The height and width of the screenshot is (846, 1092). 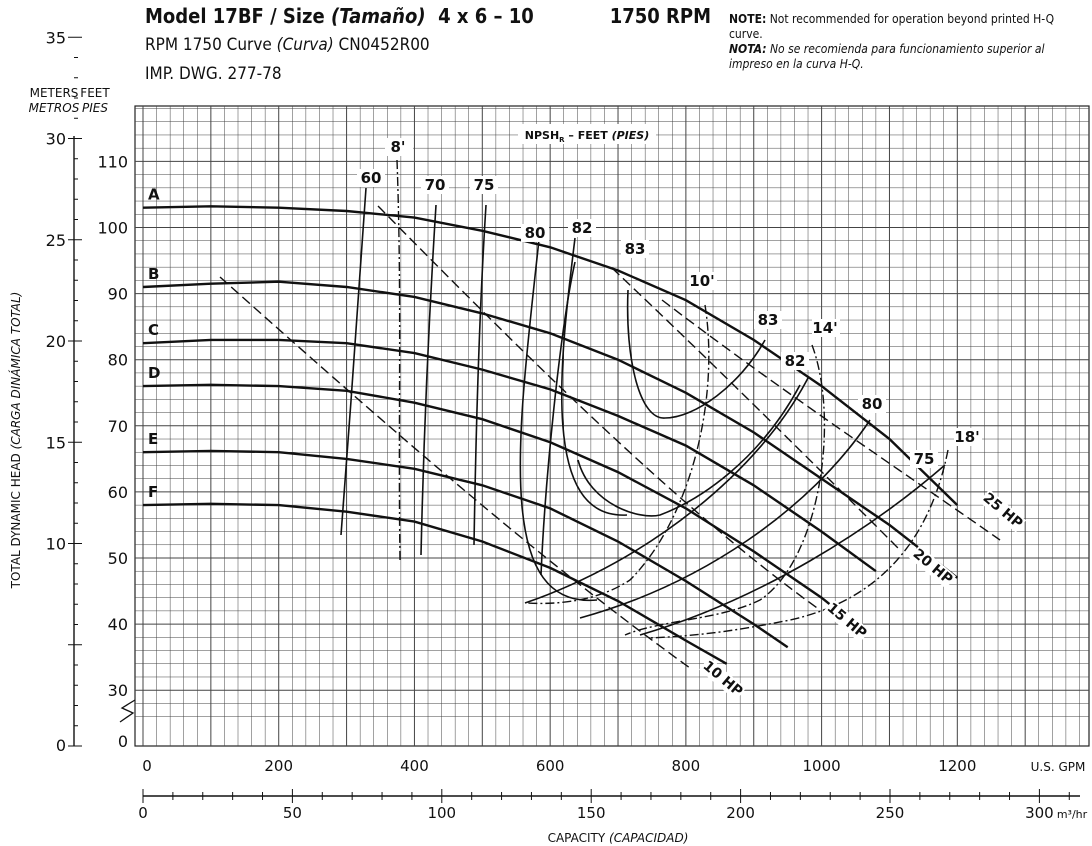 I want to click on y-axis-title-en: TOTAL DYNAMIC HEAD, so click(x=16, y=519).